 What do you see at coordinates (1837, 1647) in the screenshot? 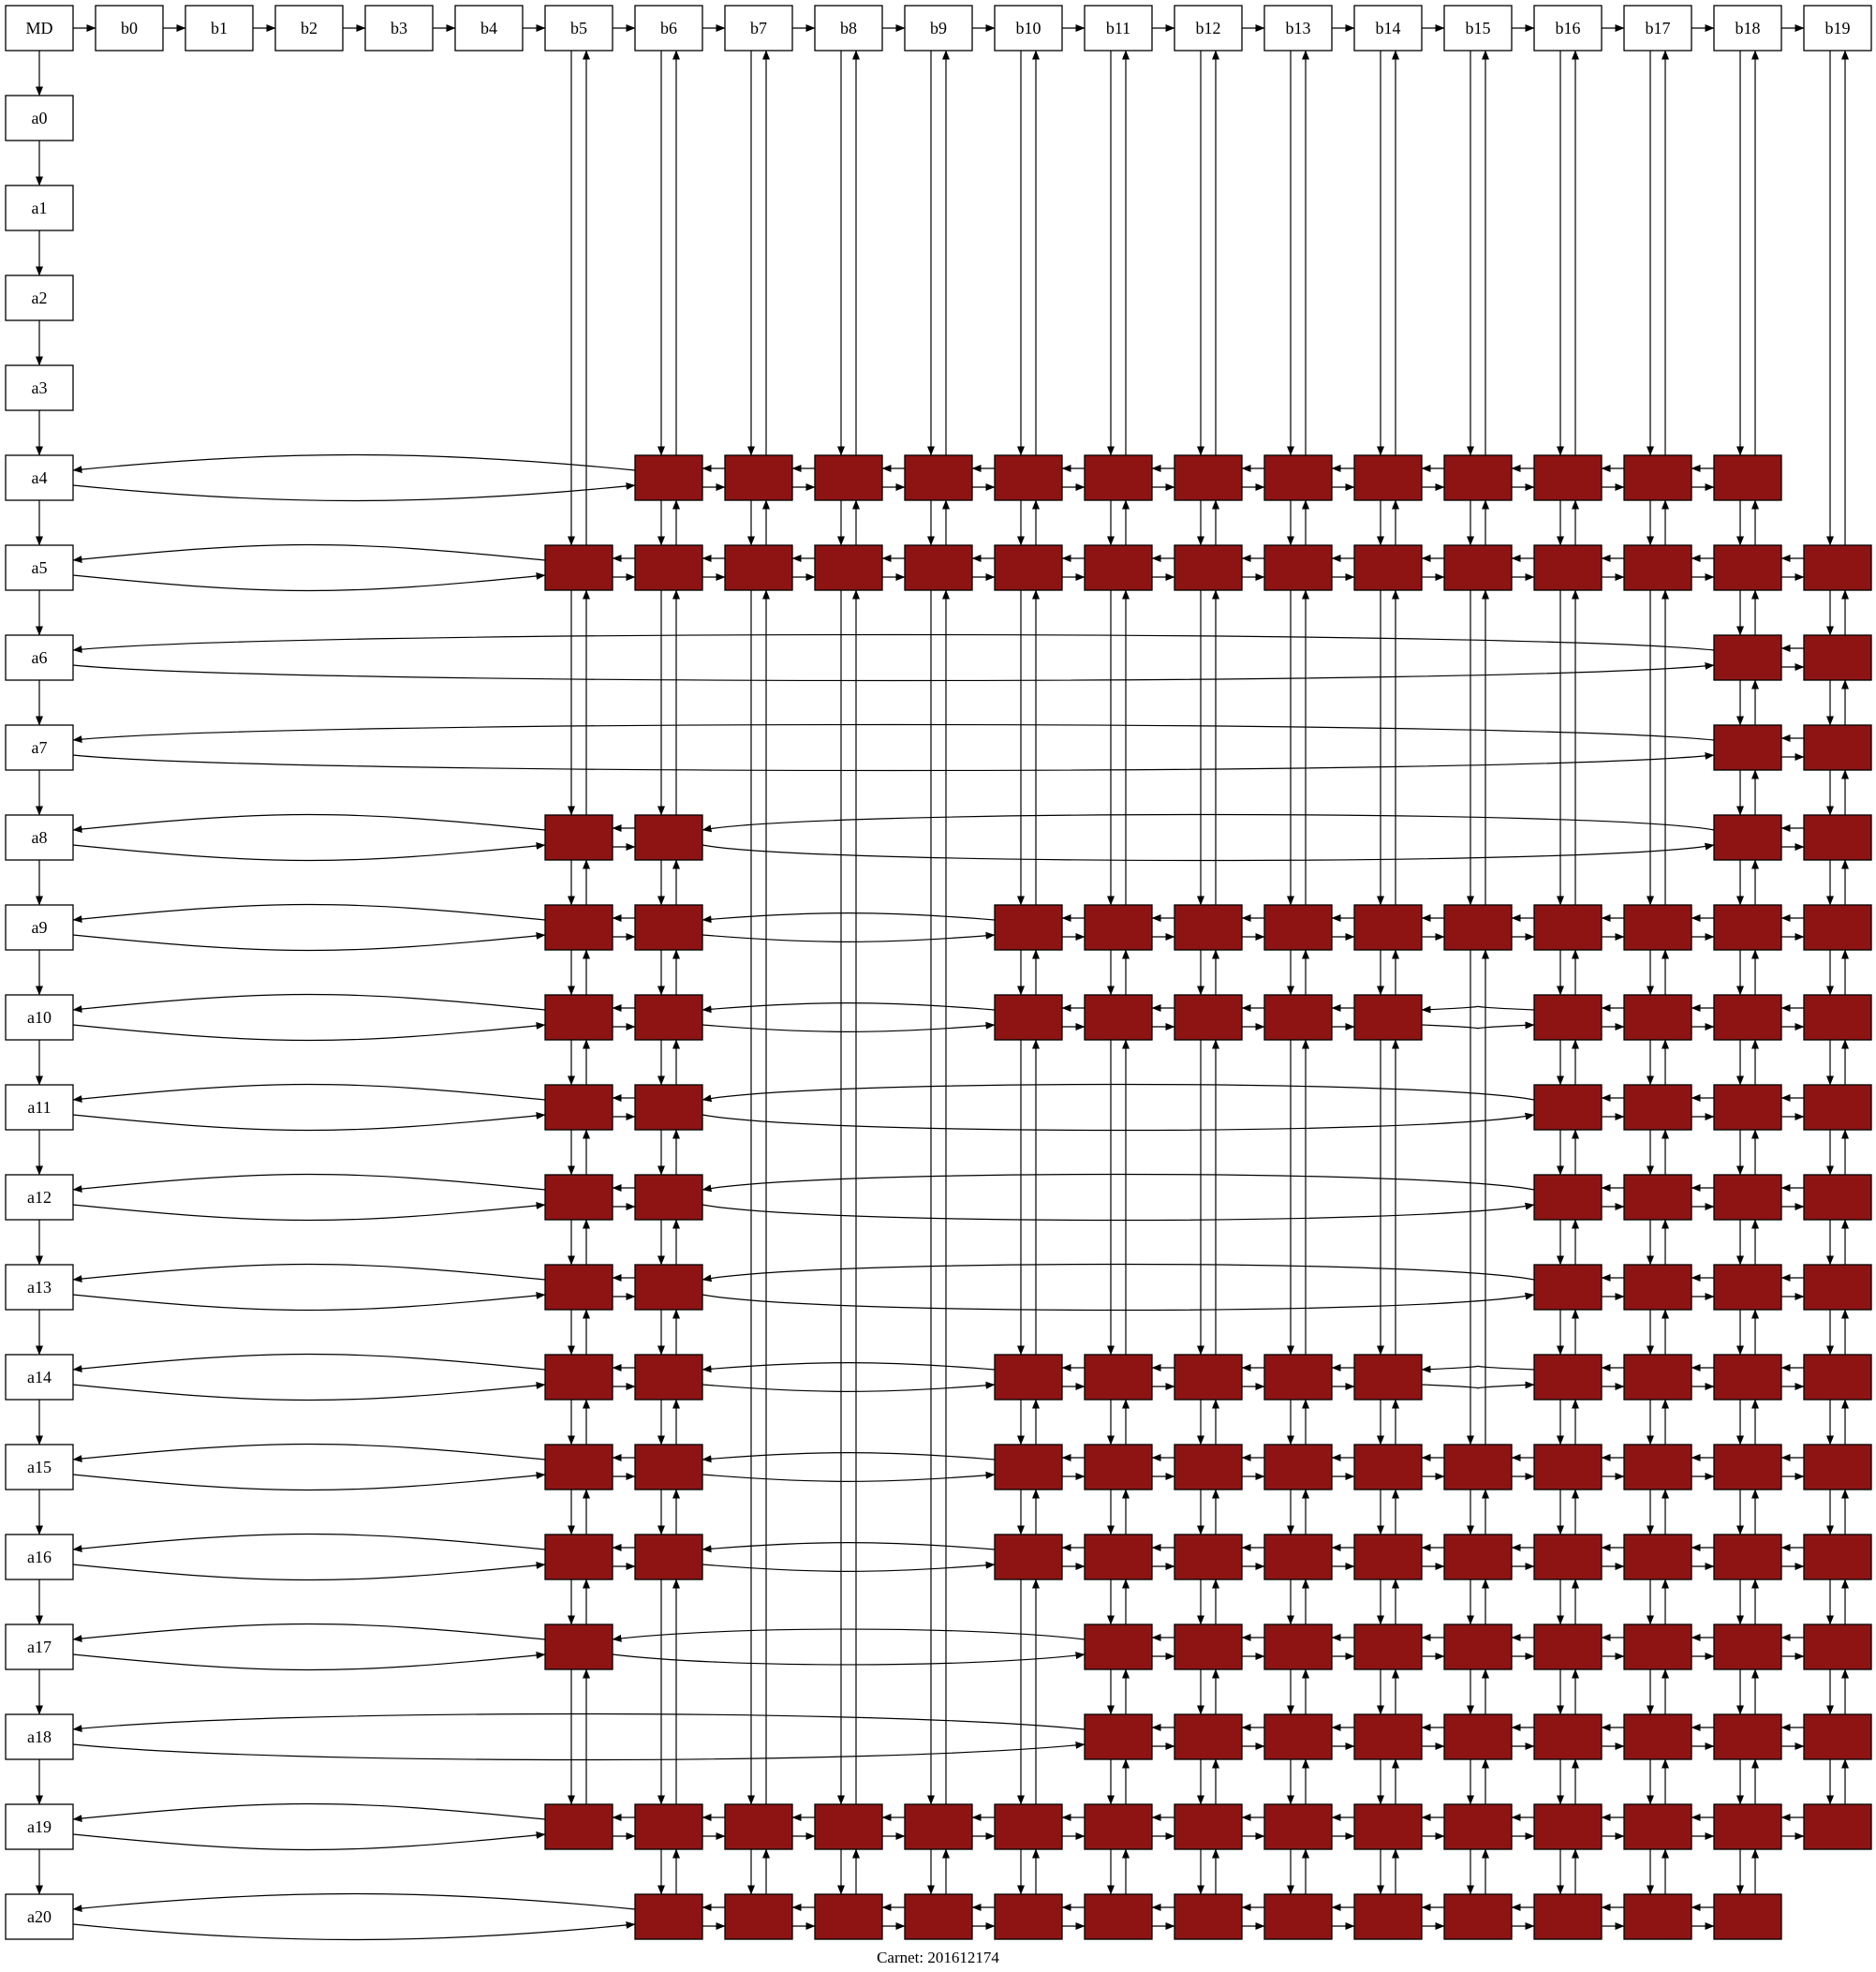
I see `cell-a17-b19` at bounding box center [1837, 1647].